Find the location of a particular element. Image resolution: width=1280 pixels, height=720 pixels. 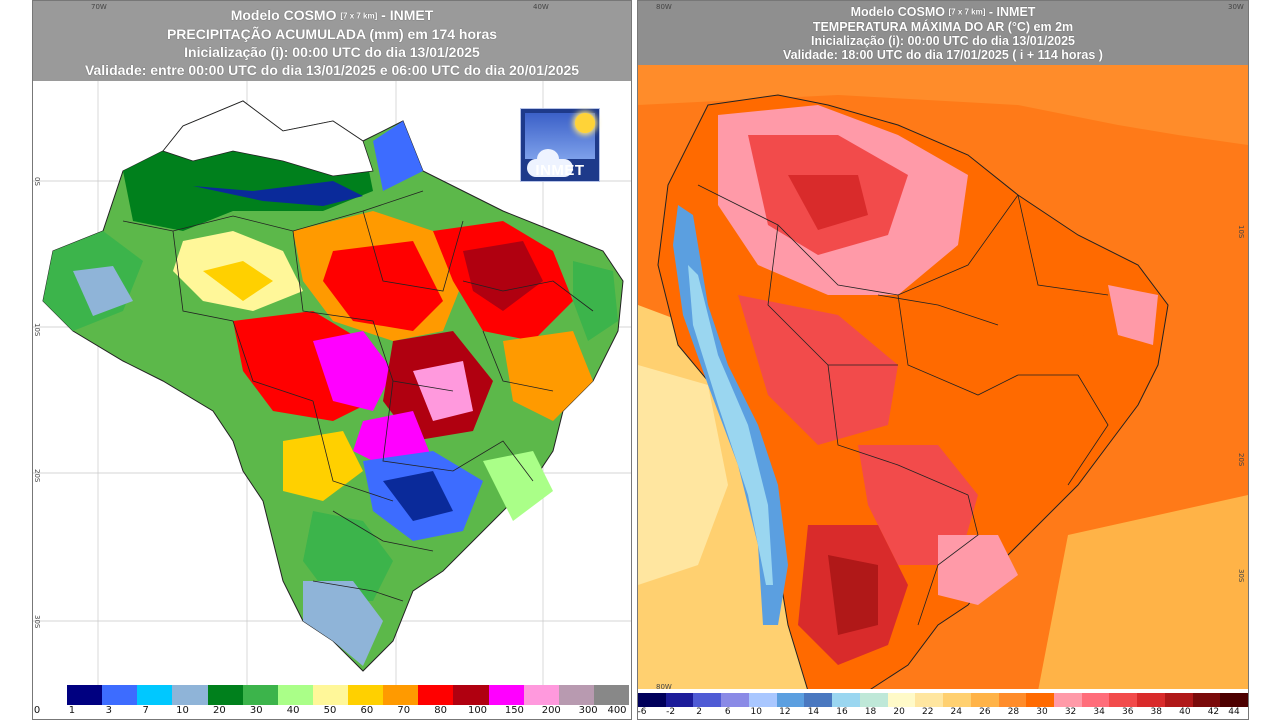

cloud-icon is located at coordinates (550, 163).